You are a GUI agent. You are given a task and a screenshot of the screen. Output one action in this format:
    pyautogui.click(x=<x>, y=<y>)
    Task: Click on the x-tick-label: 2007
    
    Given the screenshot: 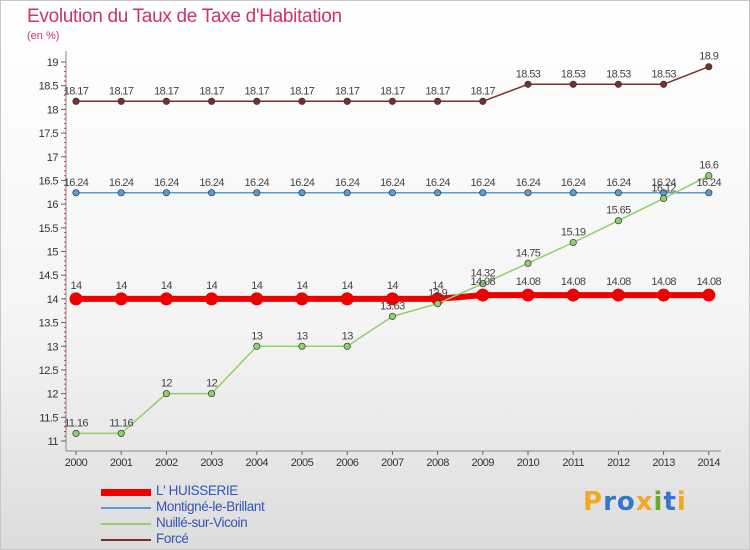 What is the action you would take?
    pyautogui.click(x=392, y=463)
    